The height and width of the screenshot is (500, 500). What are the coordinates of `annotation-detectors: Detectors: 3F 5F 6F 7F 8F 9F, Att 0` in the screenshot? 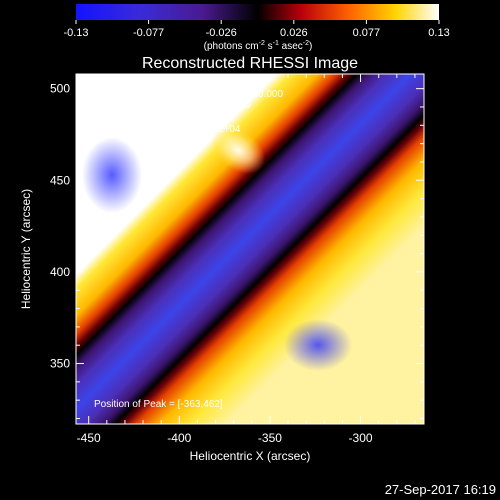 It's located at (172, 105).